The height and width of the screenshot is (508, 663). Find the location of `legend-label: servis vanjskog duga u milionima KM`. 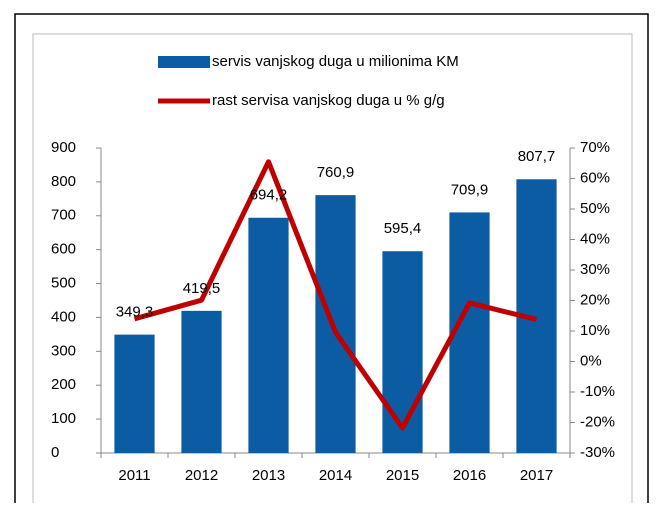

legend-label: servis vanjskog duga u milionima KM is located at coordinates (335, 61).